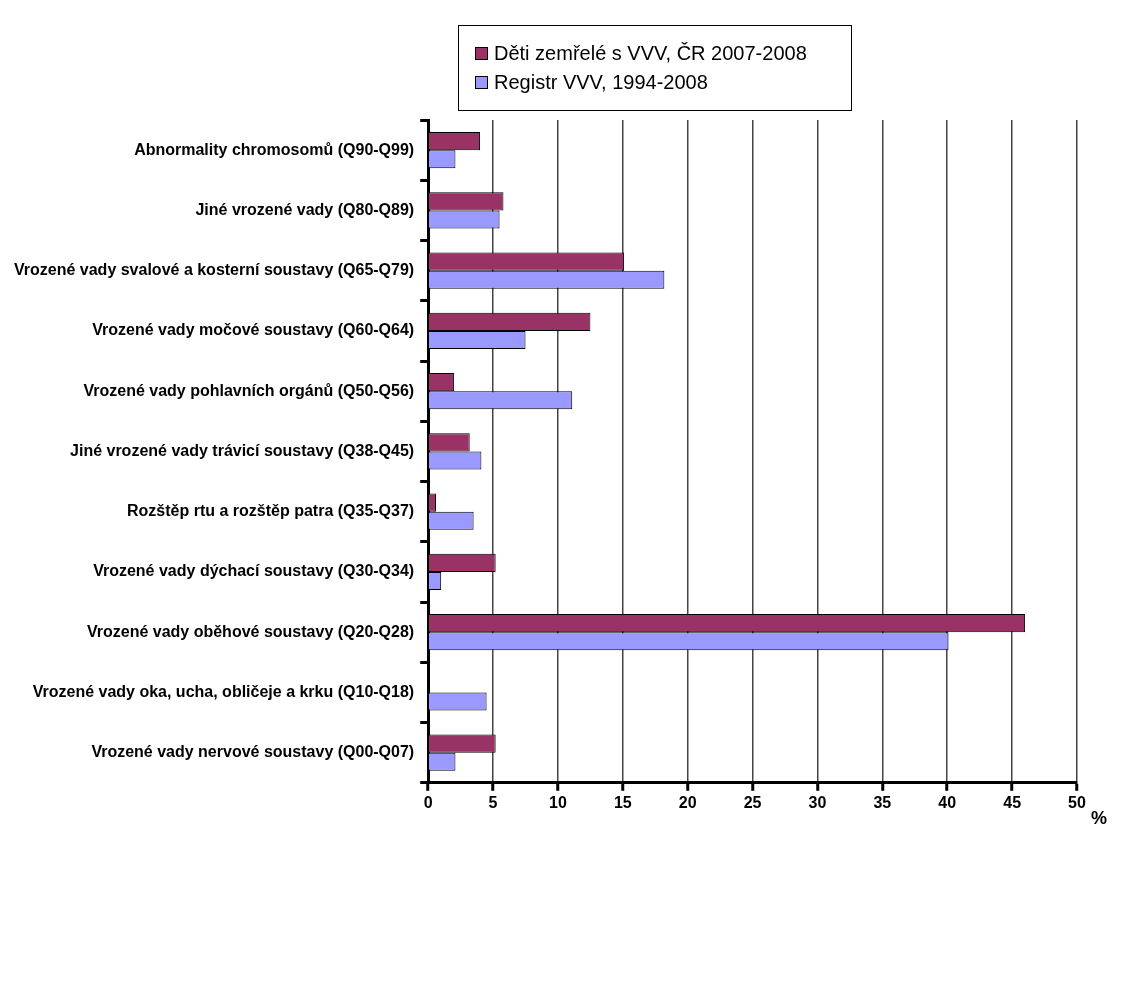 This screenshot has height=996, width=1121. I want to click on x-tick-label: 10, so click(558, 802).